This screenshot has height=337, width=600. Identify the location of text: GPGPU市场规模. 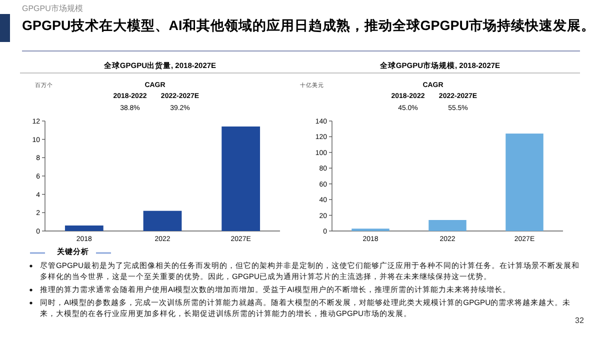
(53, 8).